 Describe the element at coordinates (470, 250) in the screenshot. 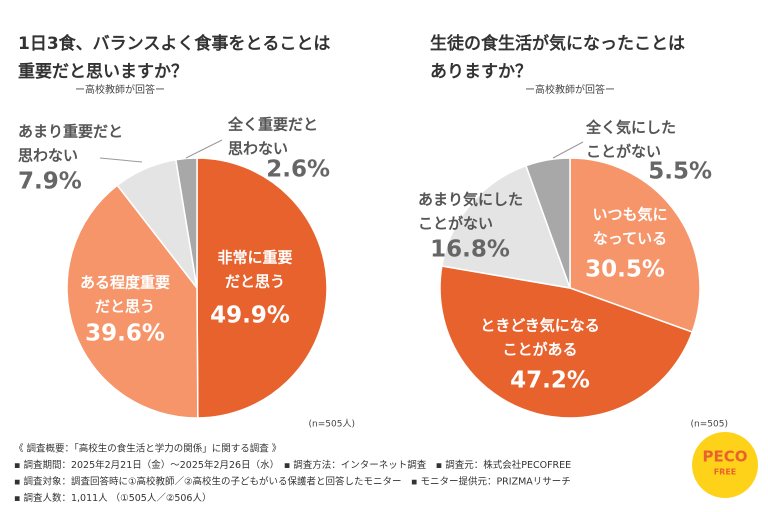

I see `value-label: 16.8%` at that location.